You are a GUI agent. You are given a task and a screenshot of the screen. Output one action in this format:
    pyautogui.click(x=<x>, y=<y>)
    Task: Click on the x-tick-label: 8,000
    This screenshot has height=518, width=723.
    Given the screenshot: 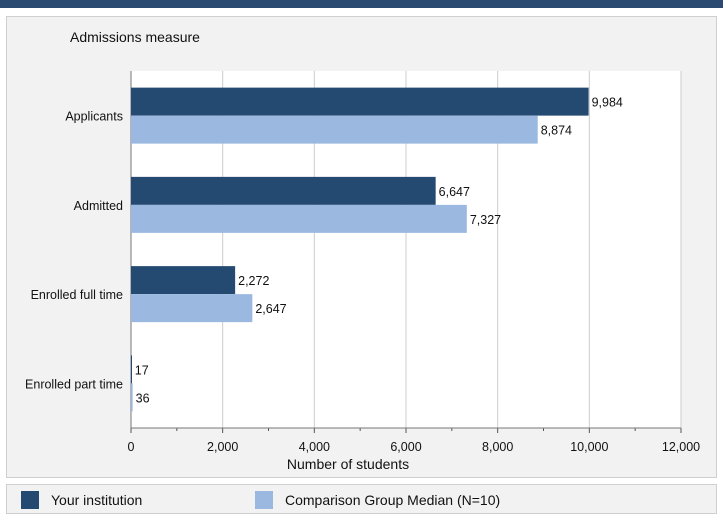 What is the action you would take?
    pyautogui.click(x=497, y=447)
    